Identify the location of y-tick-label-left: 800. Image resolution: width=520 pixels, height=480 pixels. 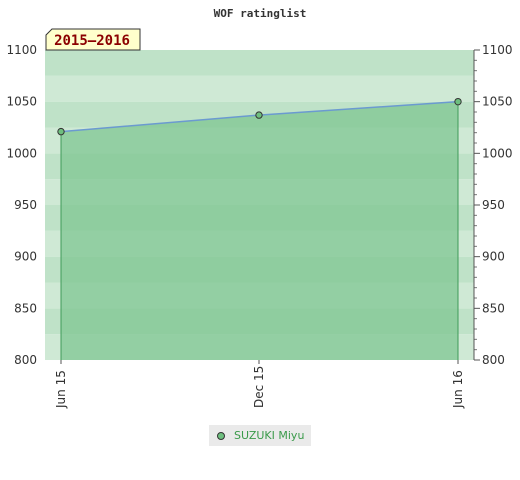
(25, 360).